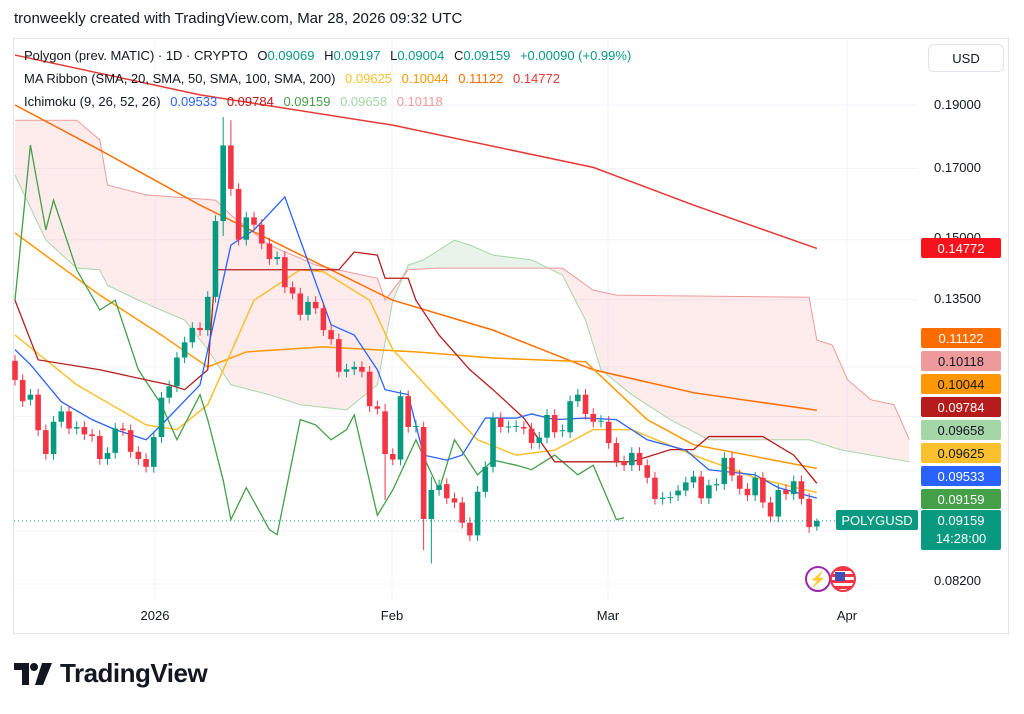 This screenshot has width=1024, height=714. Describe the element at coordinates (134, 673) in the screenshot. I see `logo-text: TradingView` at that location.